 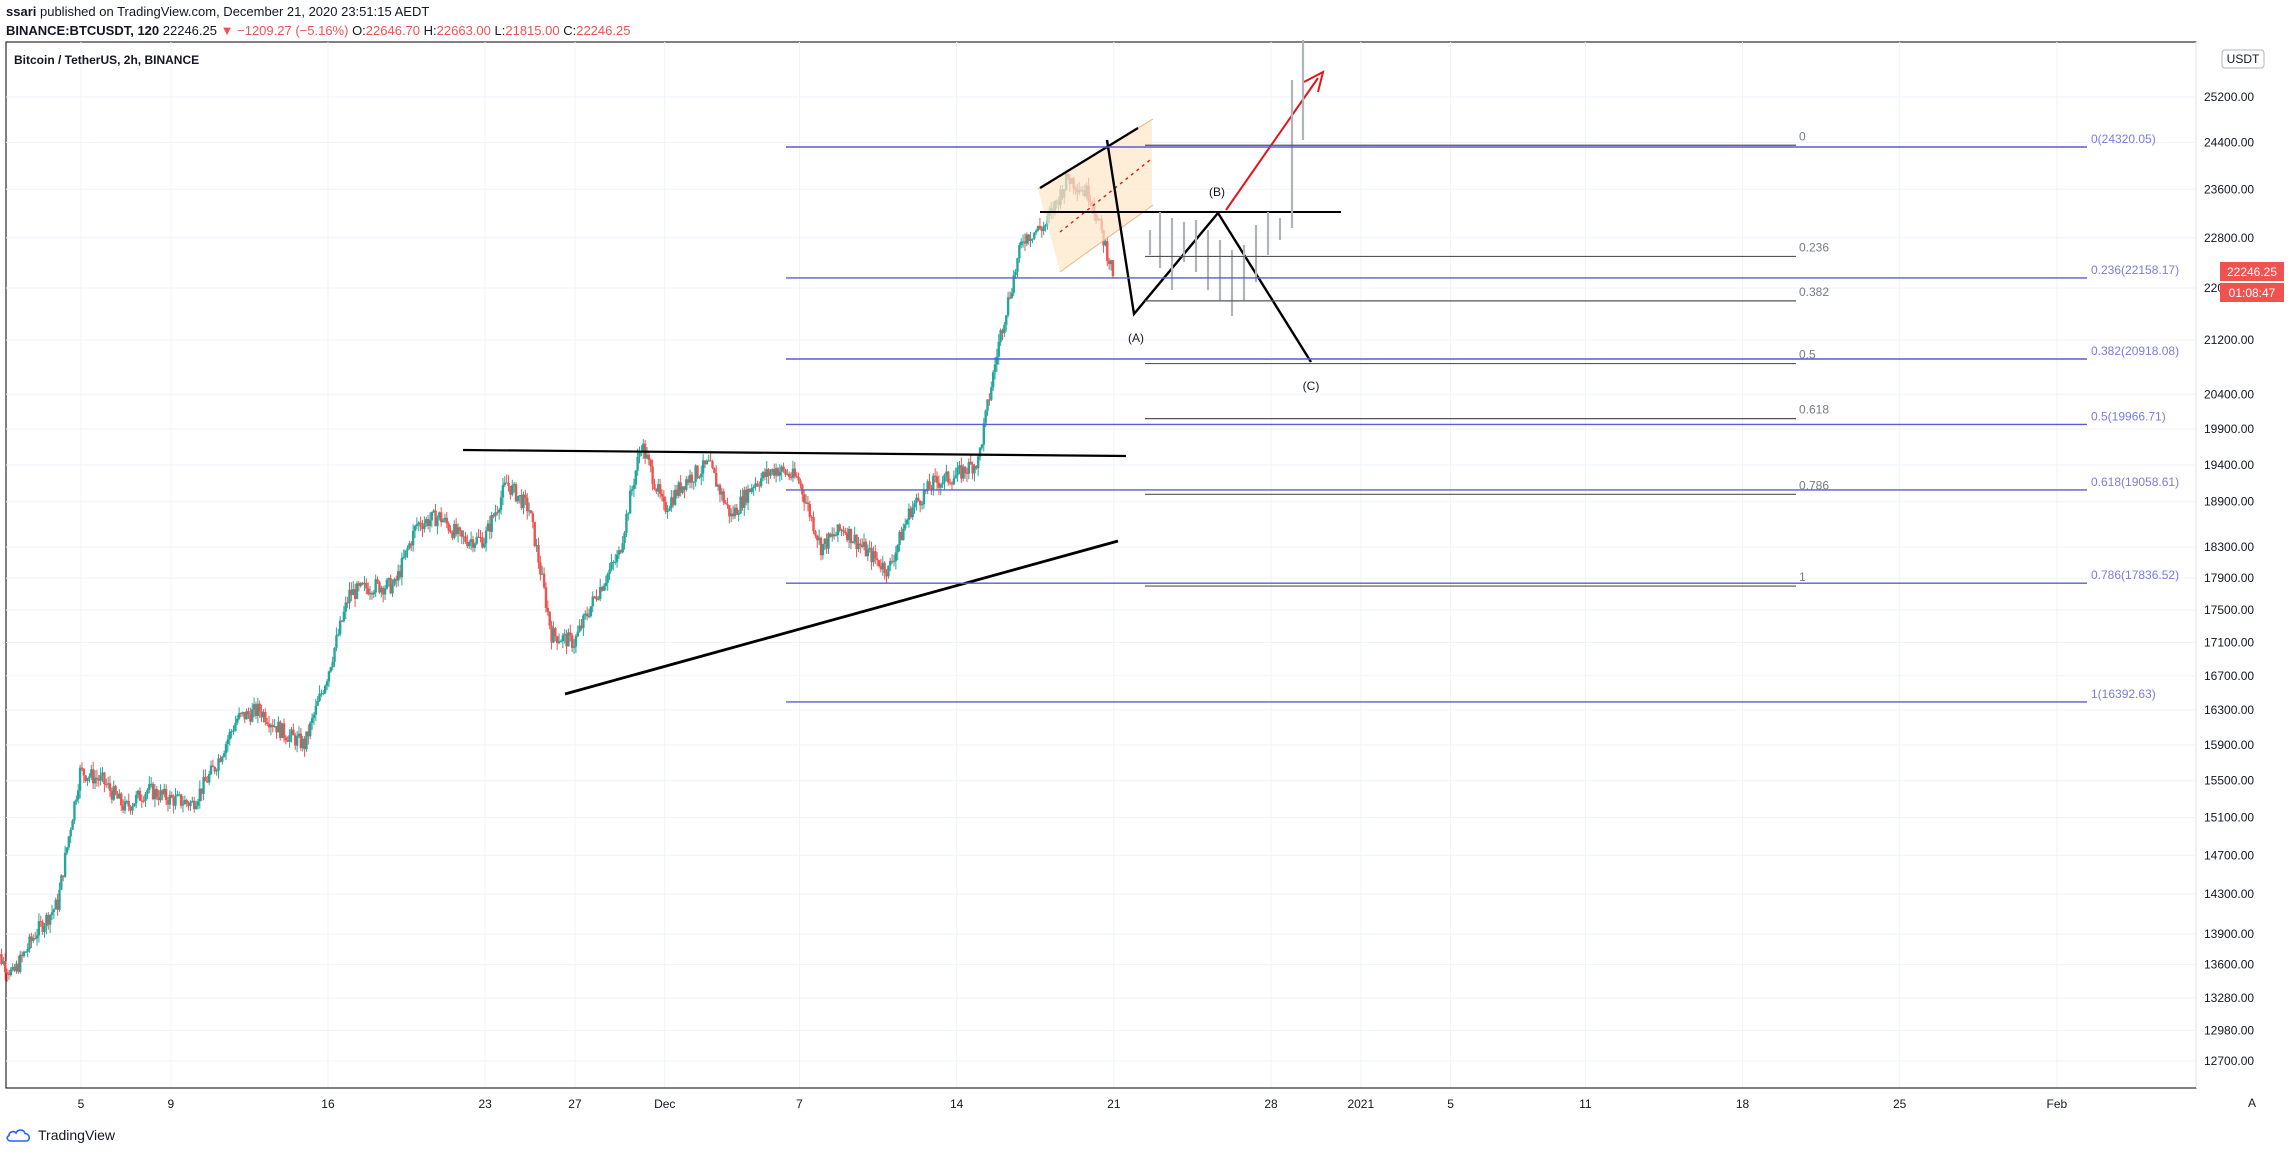 What do you see at coordinates (2252, 1103) in the screenshot?
I see `auto-scale-button: A` at bounding box center [2252, 1103].